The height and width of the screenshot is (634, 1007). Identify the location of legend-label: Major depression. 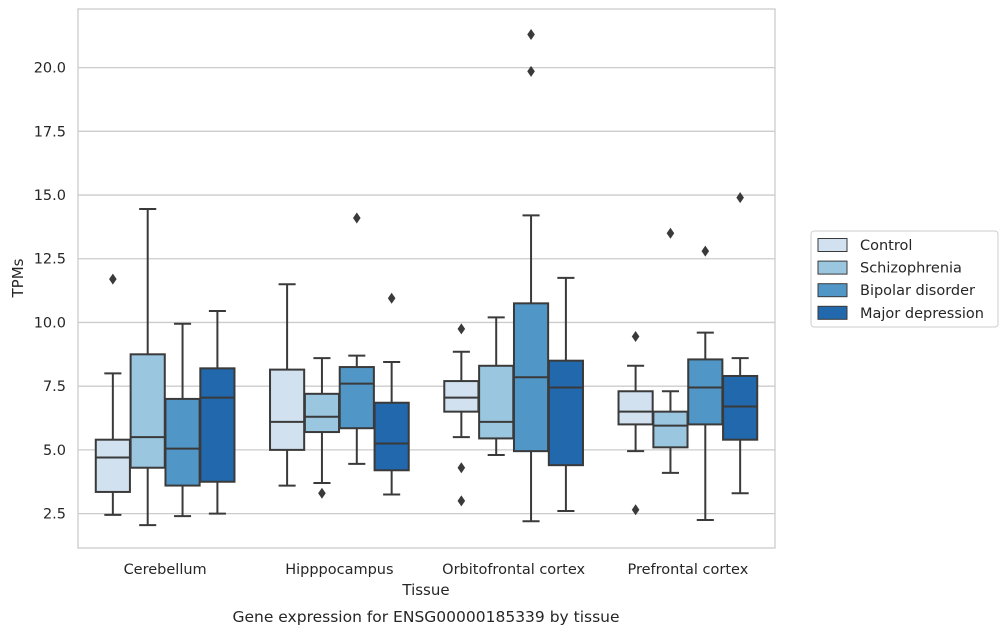
(922, 314).